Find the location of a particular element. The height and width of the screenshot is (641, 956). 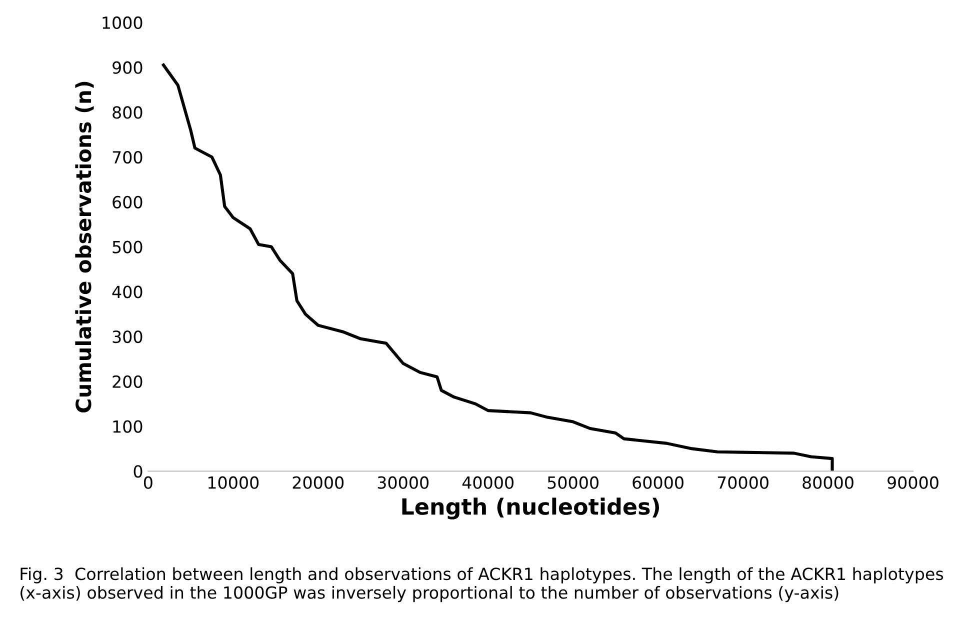

y-tick-label: 300 is located at coordinates (127, 337).